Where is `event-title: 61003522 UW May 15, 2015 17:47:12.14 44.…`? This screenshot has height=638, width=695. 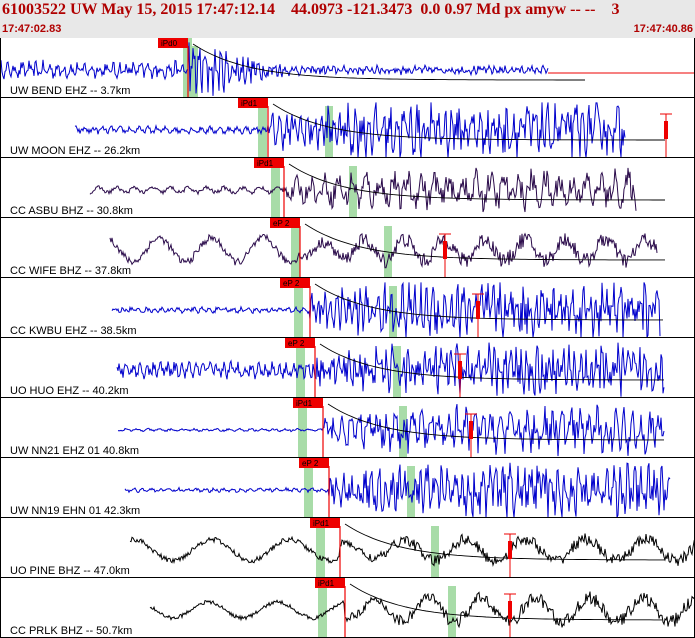 event-title: 61003522 UW May 15, 2015 17:47:12.14 44.… is located at coordinates (311, 9).